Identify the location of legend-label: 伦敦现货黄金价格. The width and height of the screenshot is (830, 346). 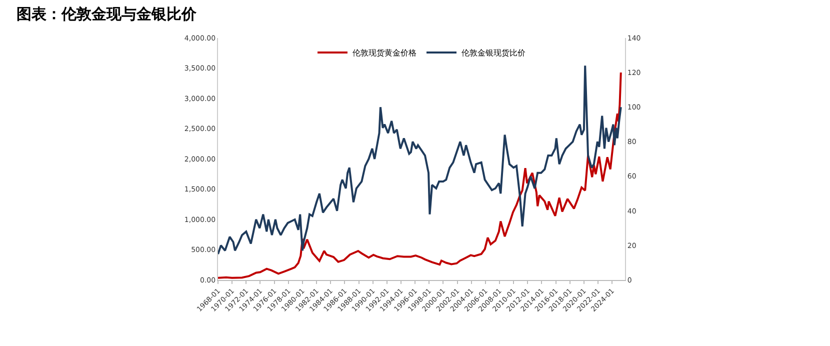
(384, 53).